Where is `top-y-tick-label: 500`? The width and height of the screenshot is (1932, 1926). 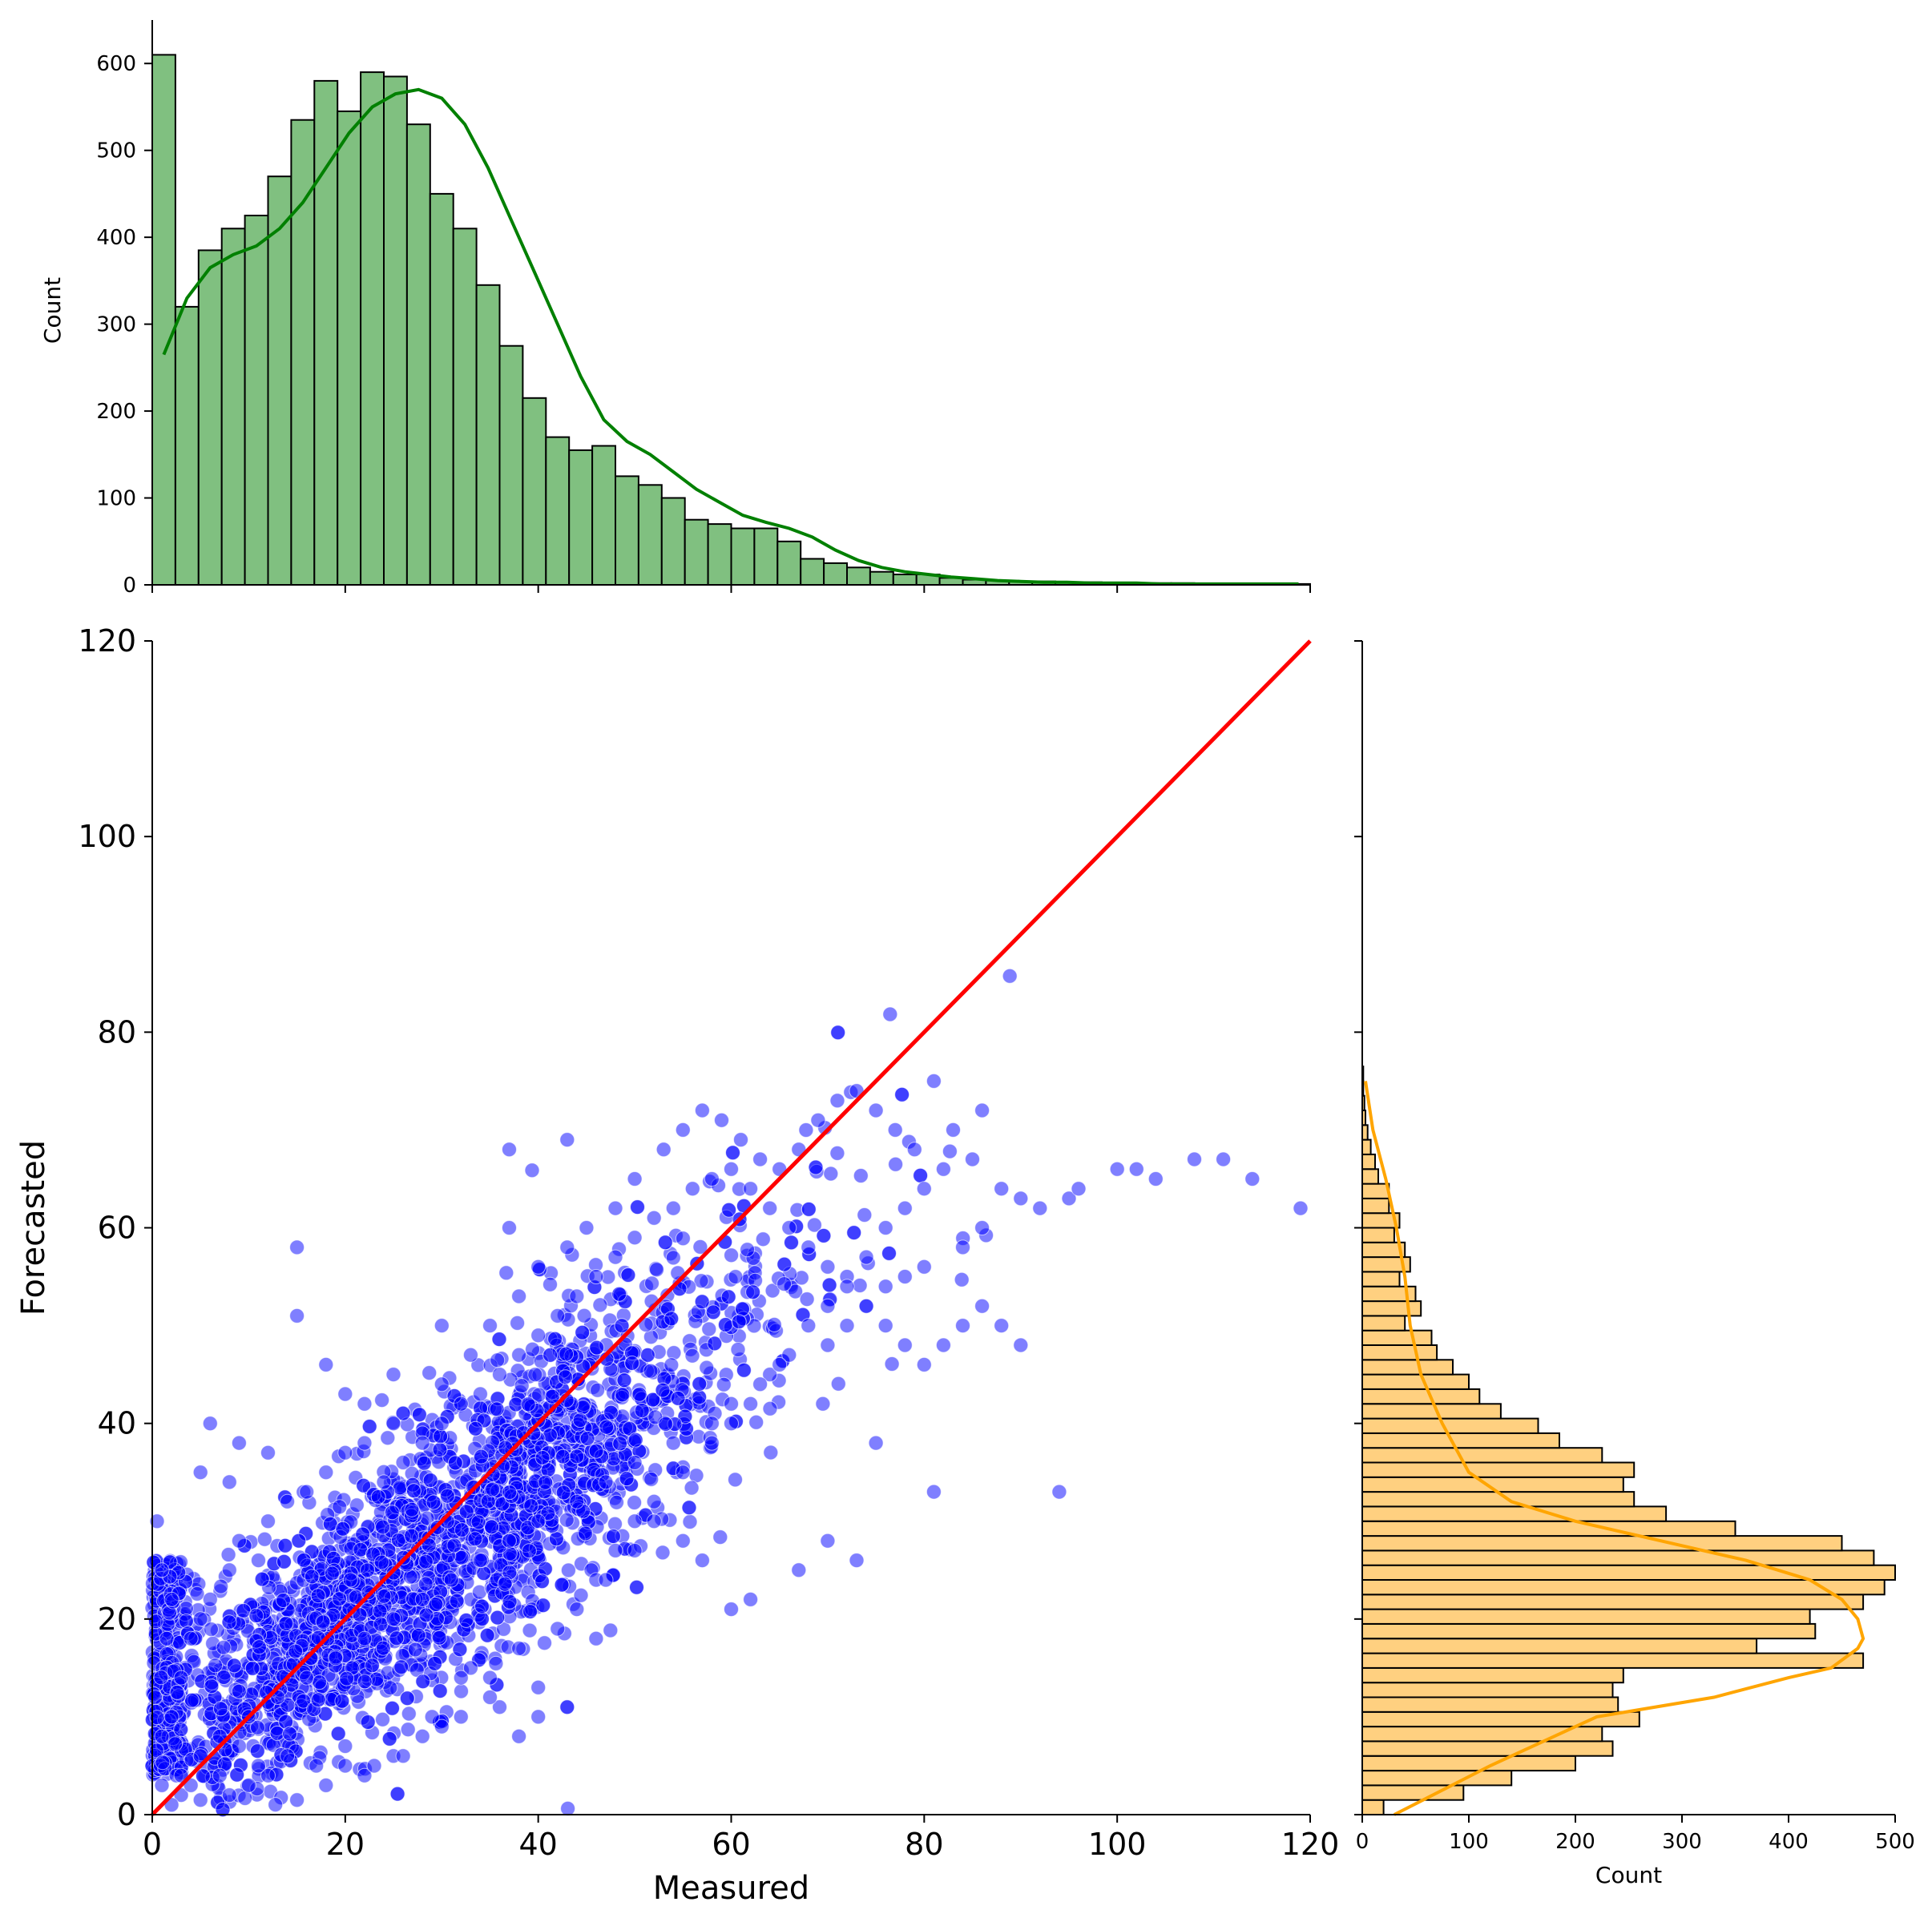
top-y-tick-label: 500 is located at coordinates (116, 151).